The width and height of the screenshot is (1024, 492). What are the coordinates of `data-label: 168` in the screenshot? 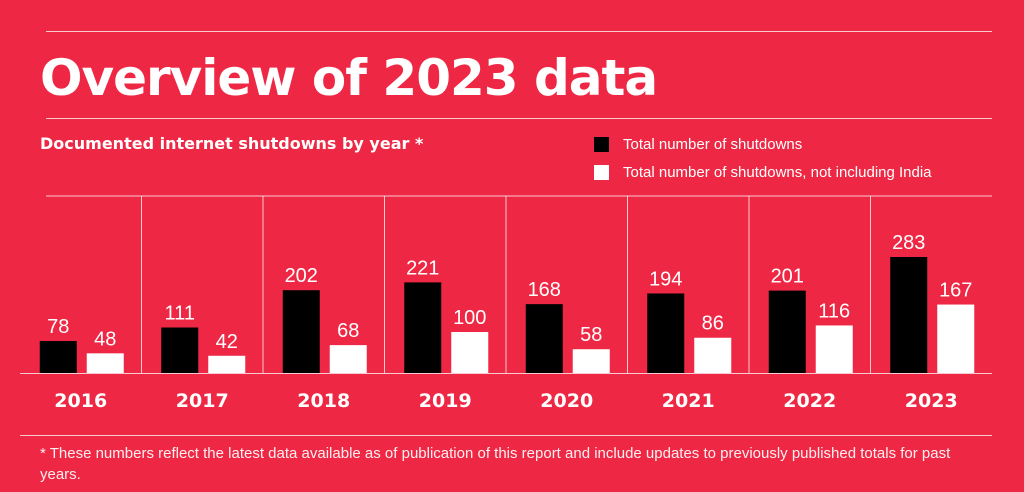 It's located at (544, 290).